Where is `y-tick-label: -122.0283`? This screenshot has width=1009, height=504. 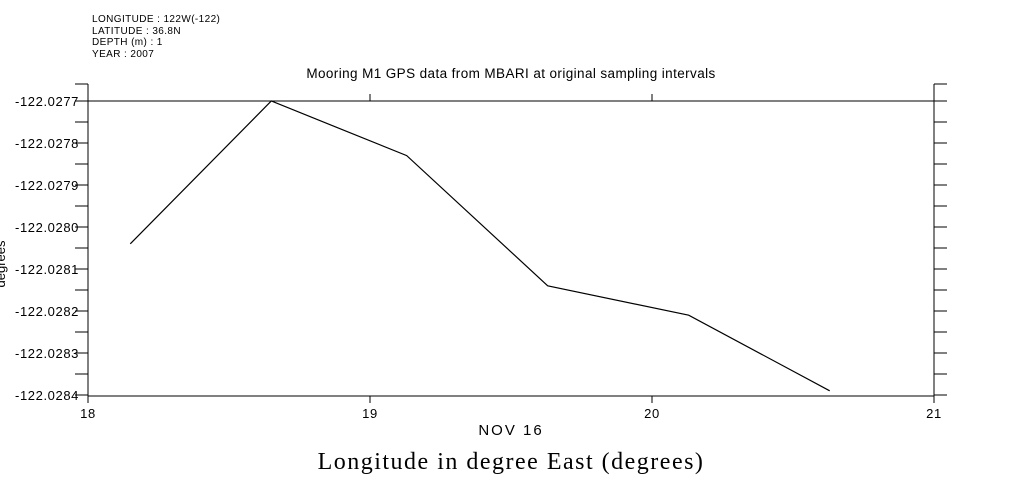
y-tick-label: -122.0283 is located at coordinates (47, 353).